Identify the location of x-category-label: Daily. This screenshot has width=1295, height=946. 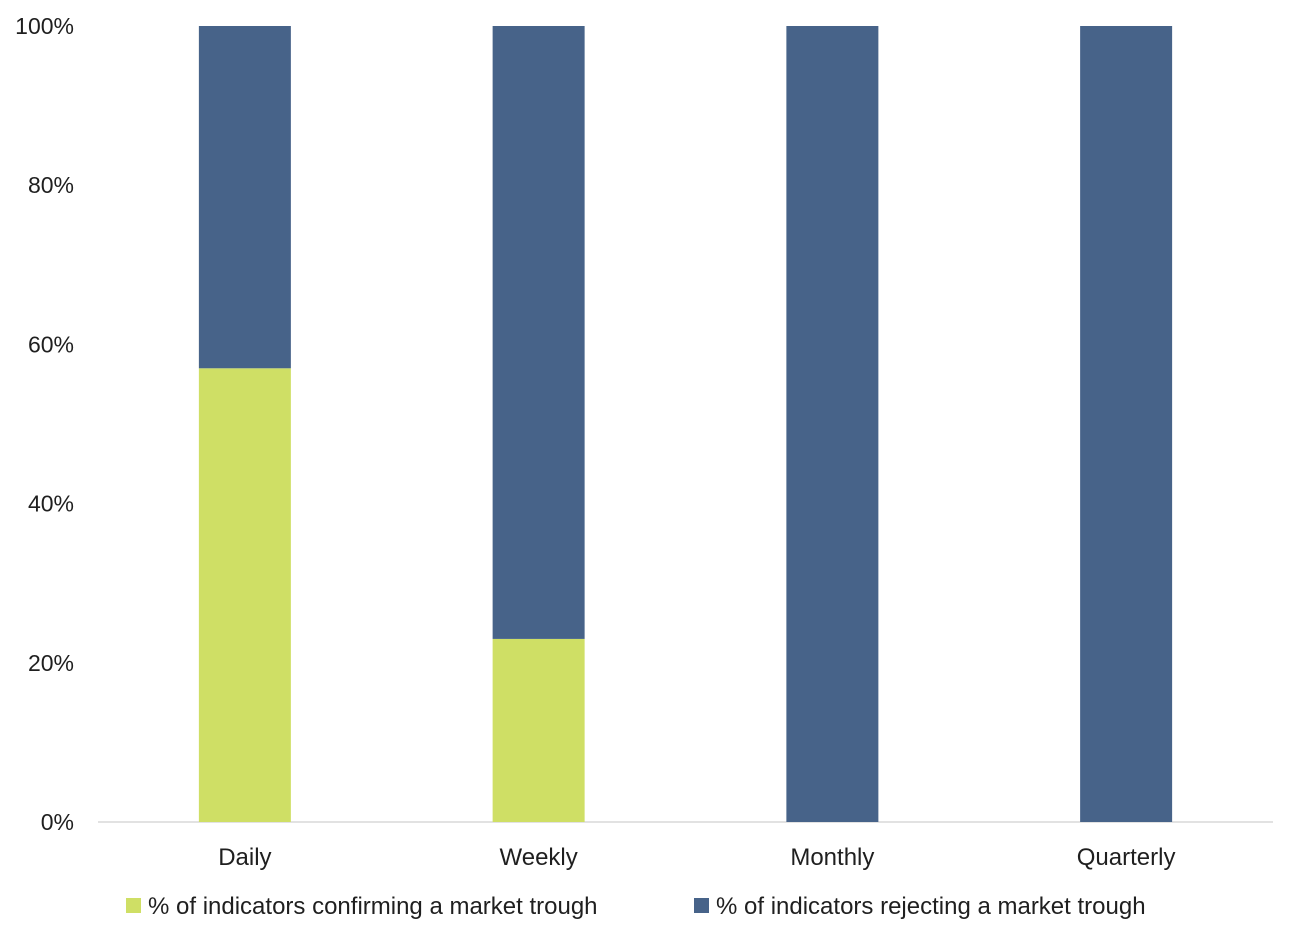
(244, 857).